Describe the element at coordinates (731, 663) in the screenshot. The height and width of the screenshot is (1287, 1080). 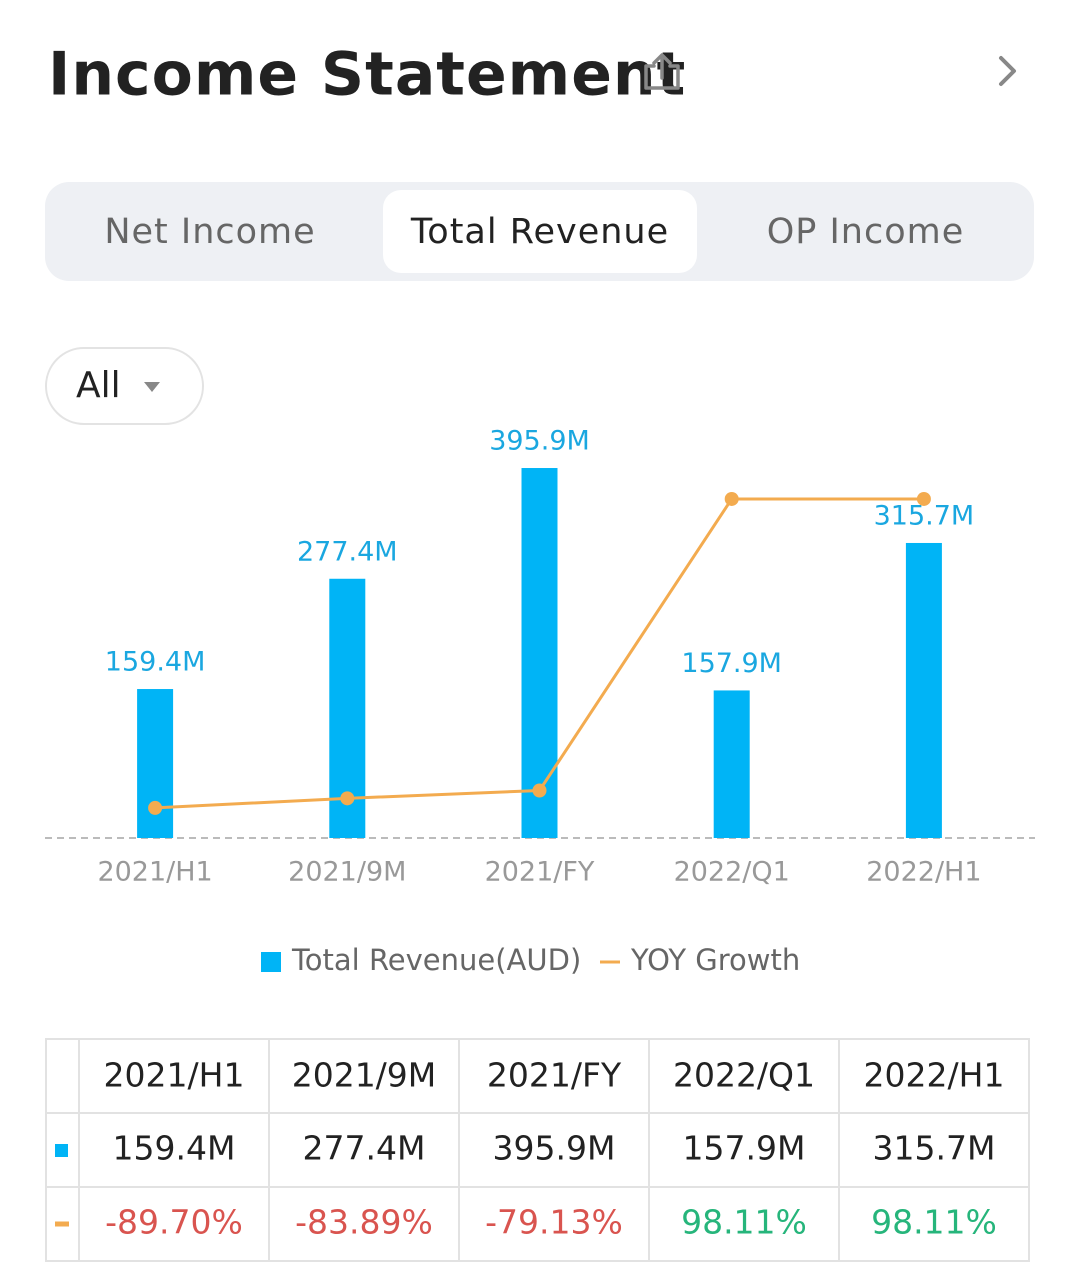
I see `data-label: 157.9M` at that location.